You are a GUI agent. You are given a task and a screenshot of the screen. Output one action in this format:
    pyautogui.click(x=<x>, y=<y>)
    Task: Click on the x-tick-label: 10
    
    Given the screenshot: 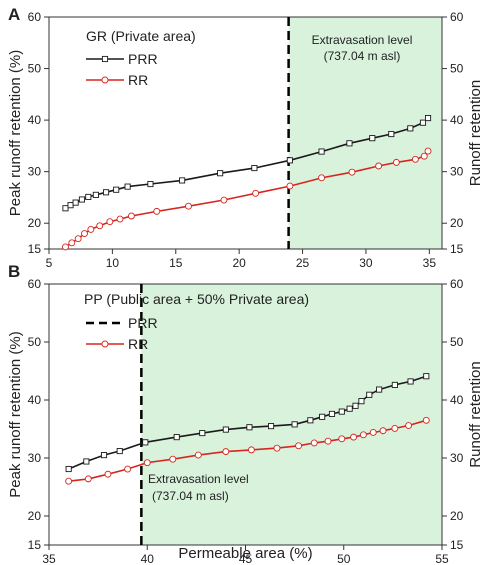 What is the action you would take?
    pyautogui.click(x=113, y=263)
    